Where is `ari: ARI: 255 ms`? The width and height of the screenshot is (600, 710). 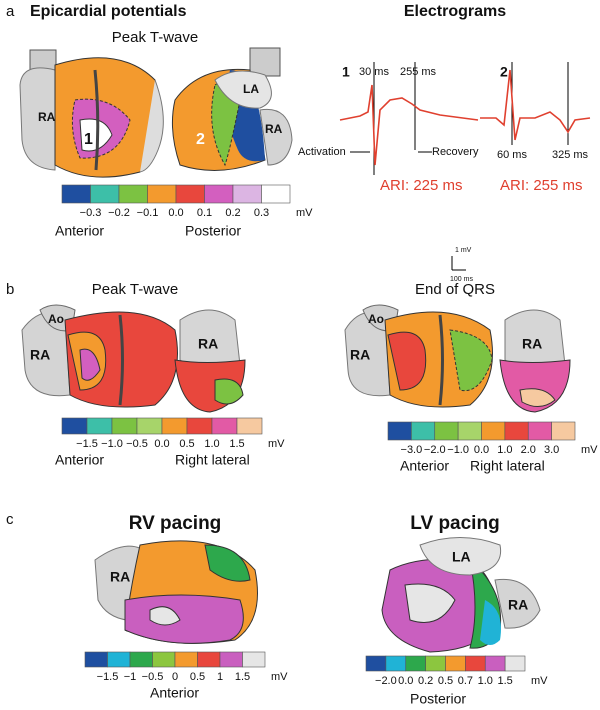 ari: ARI: 255 ms is located at coordinates (541, 185).